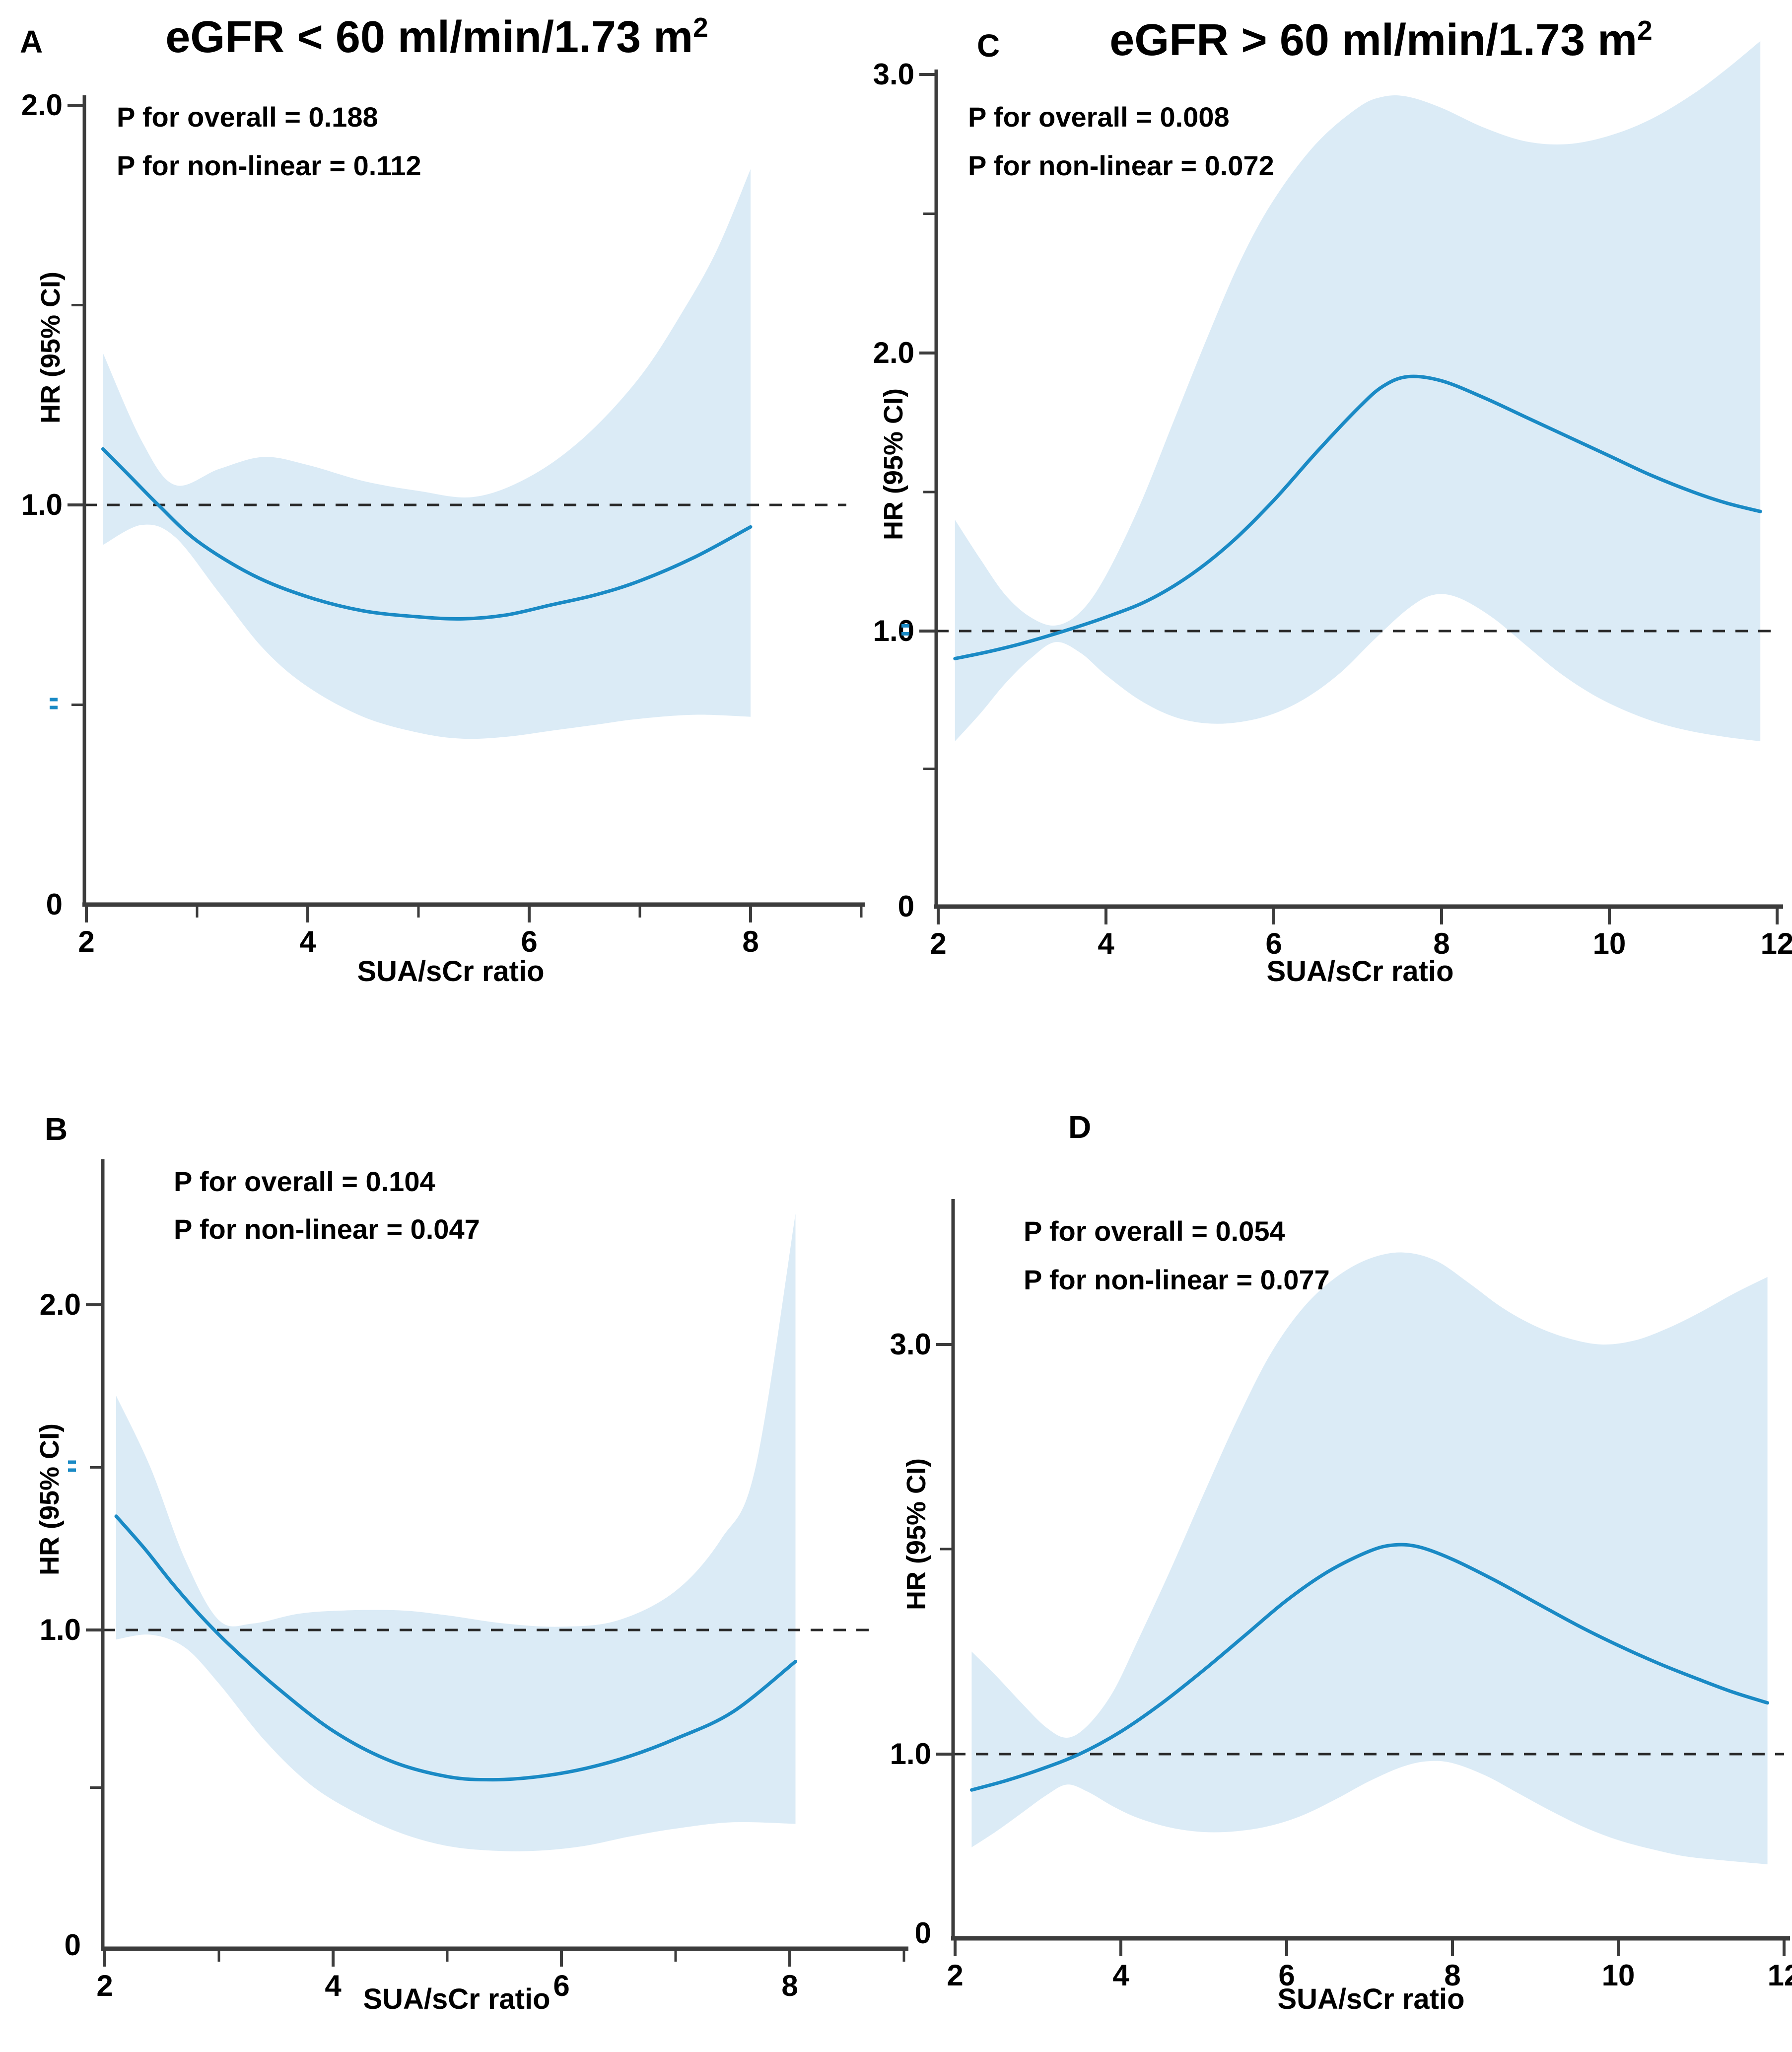  I want to click on x-tick-label-a: 2, so click(86, 941).